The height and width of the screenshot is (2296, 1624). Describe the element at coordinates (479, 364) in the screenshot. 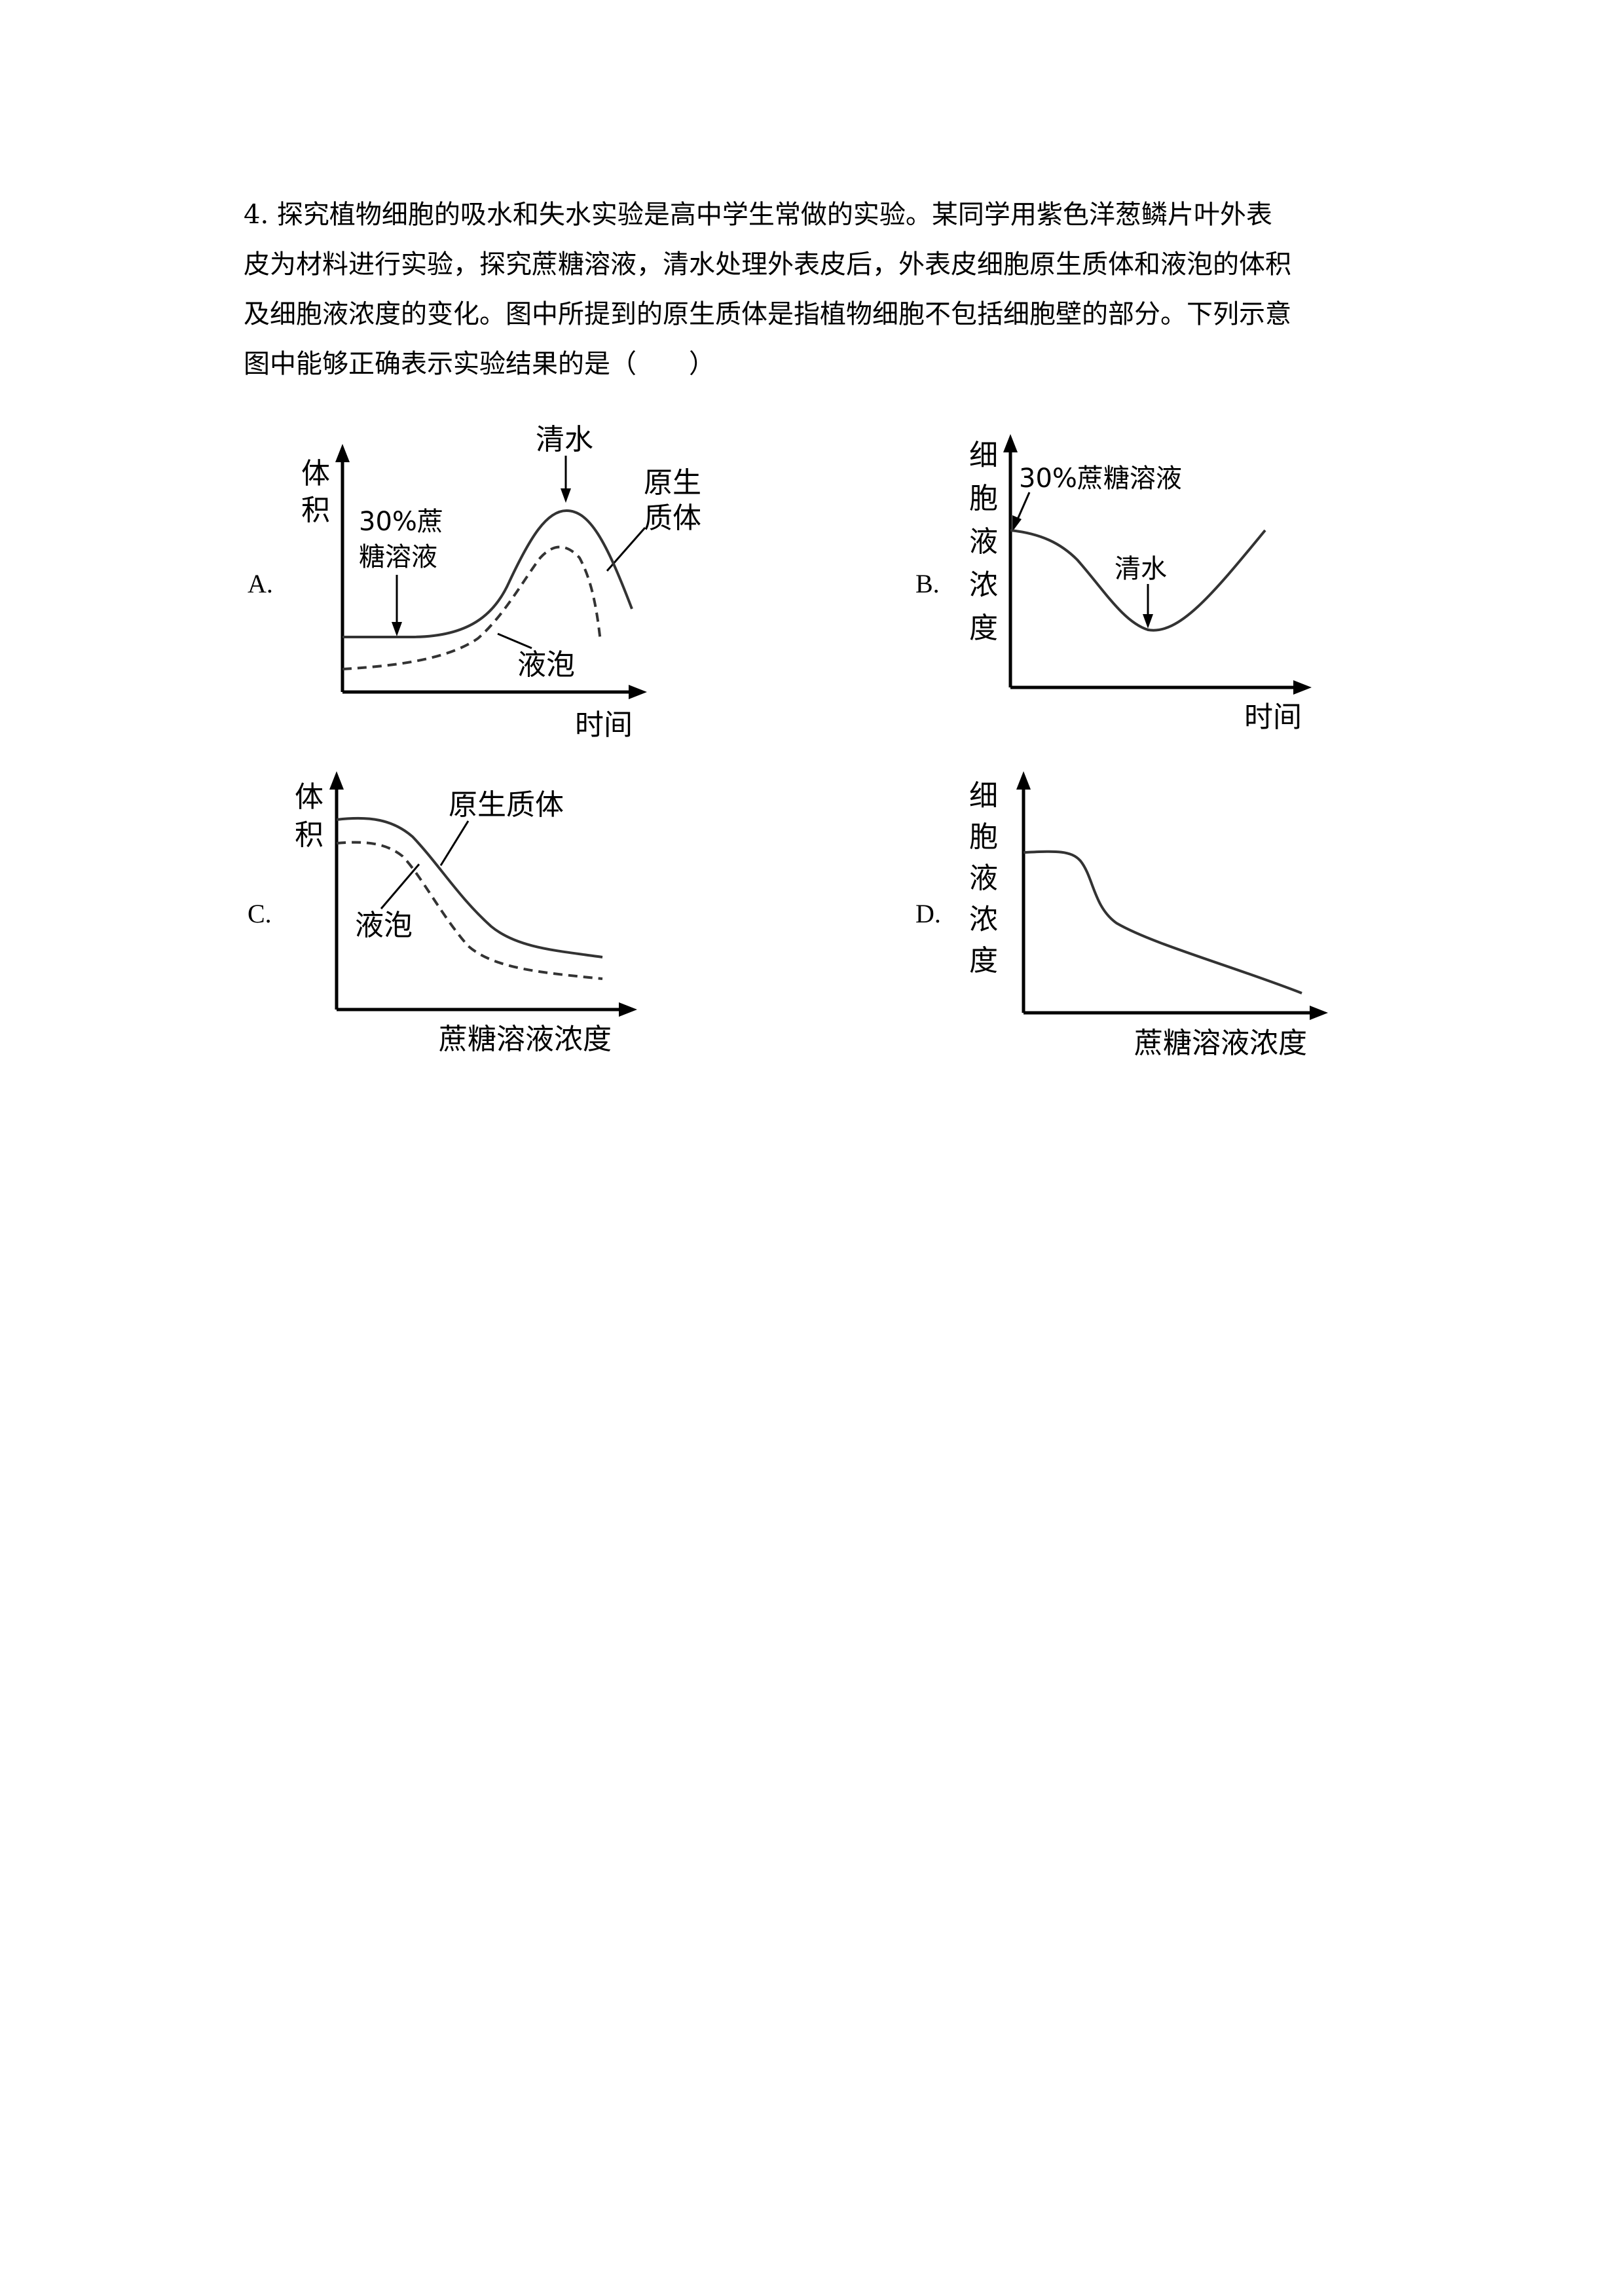

I see `question-line: 图中能够正确表示实验结果的是（ ）` at that location.